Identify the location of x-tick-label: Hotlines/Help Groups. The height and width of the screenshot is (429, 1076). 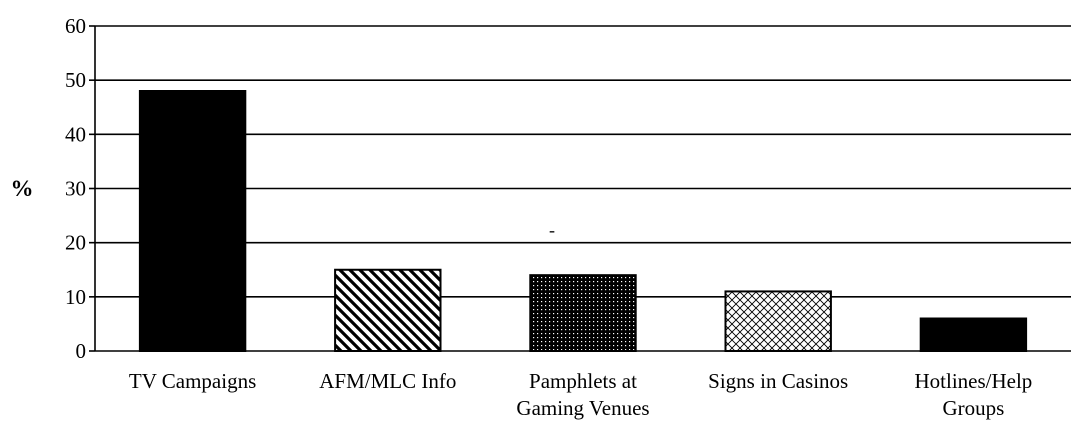
(973, 394).